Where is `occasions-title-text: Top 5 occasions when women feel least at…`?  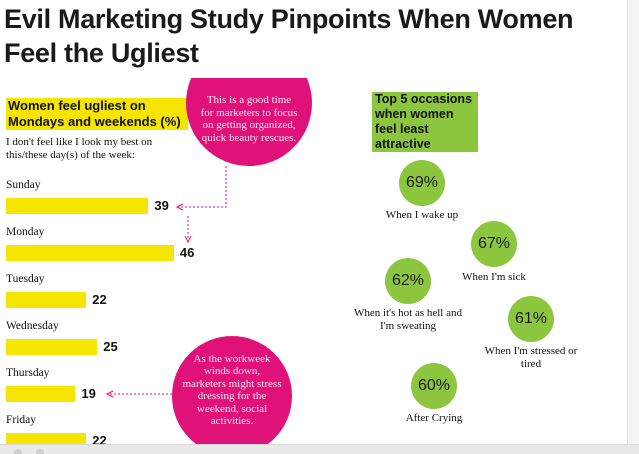 occasions-title-text: Top 5 occasions when women feel least at… is located at coordinates (425, 122).